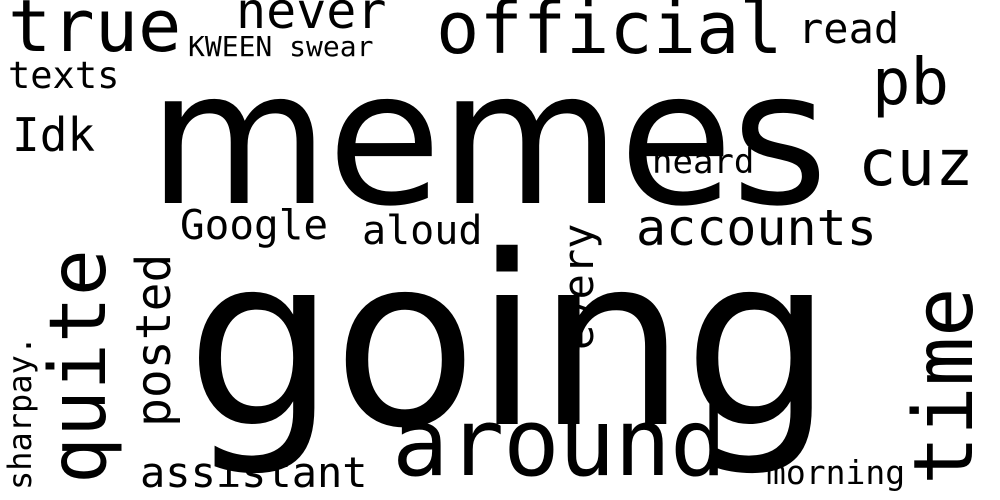 The height and width of the screenshot is (500, 1000). Describe the element at coordinates (916, 164) in the screenshot. I see `word-cuz: cuz` at that location.